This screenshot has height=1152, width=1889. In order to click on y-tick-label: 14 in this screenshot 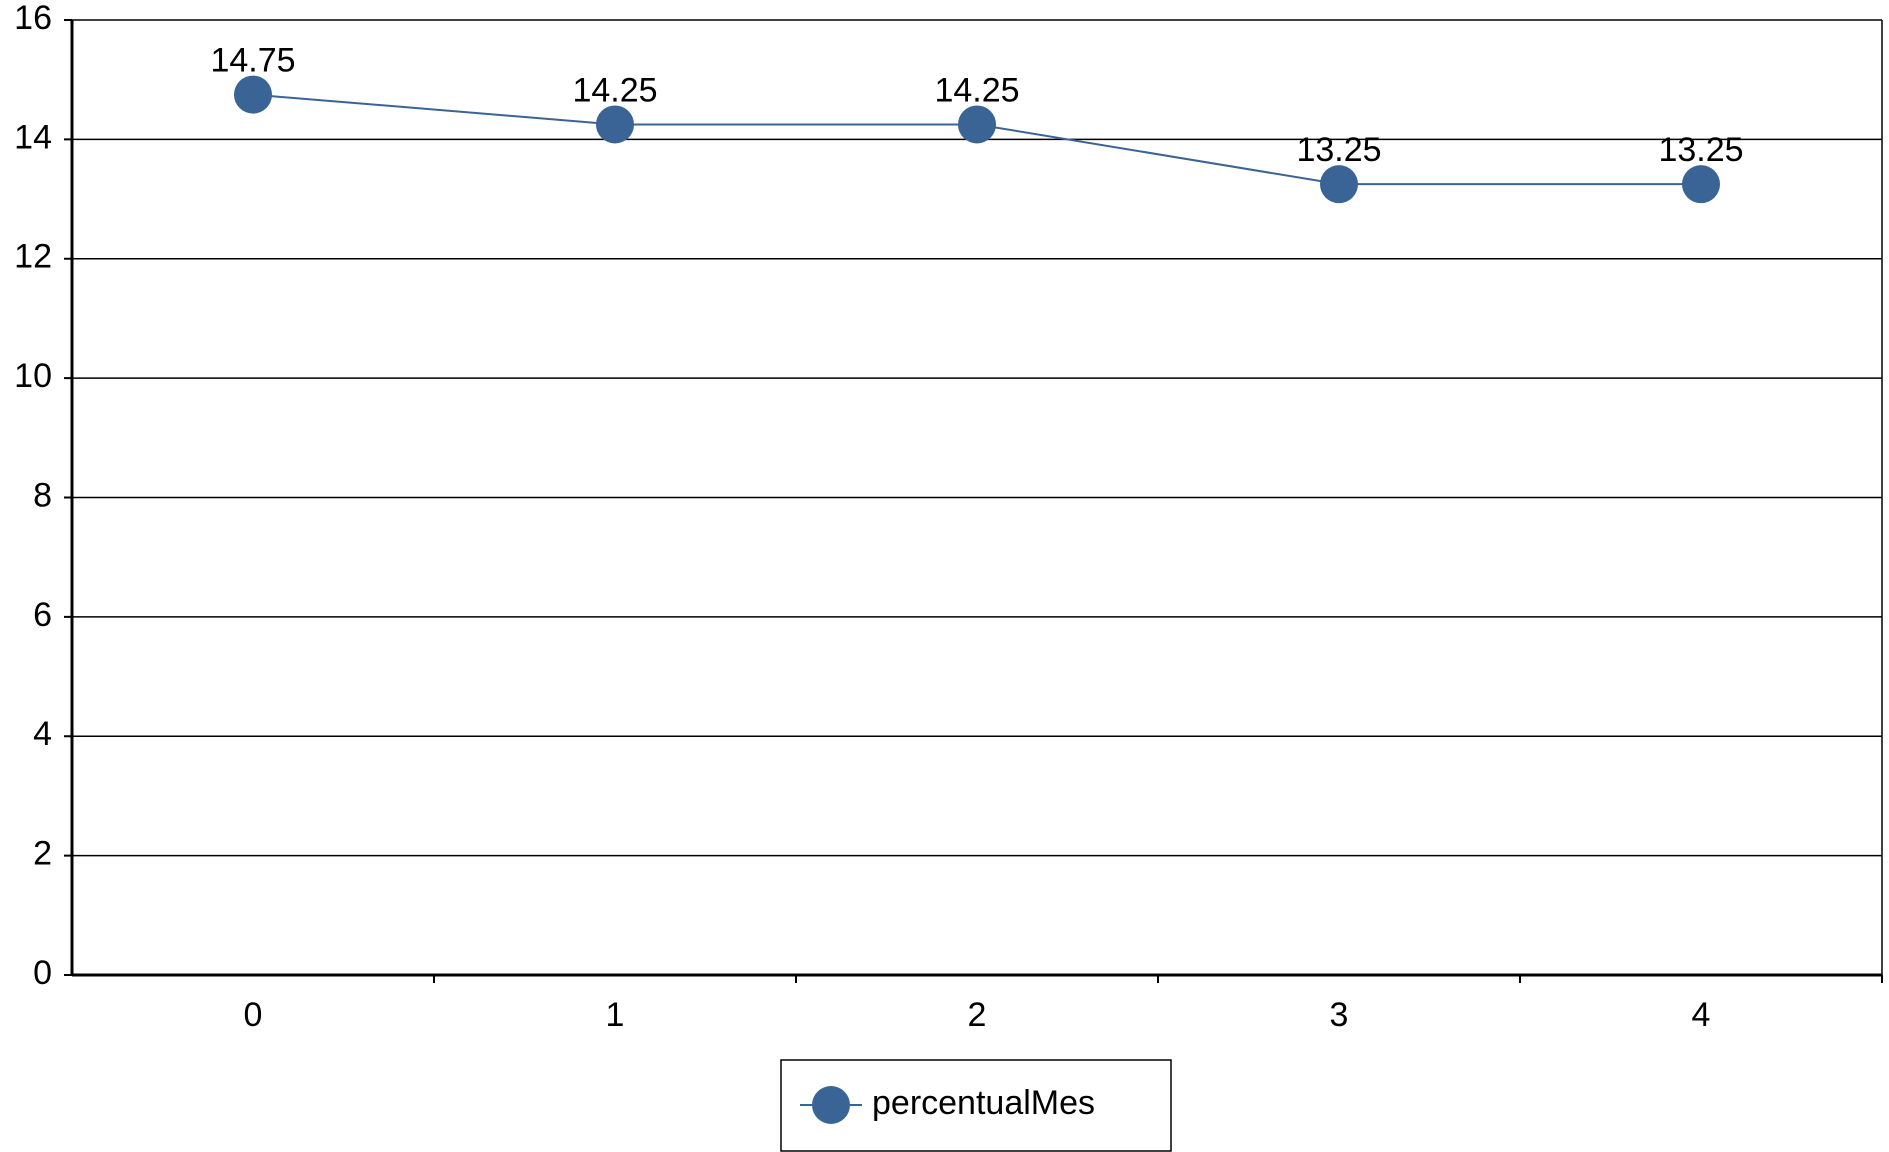, I will do `click(33, 137)`.